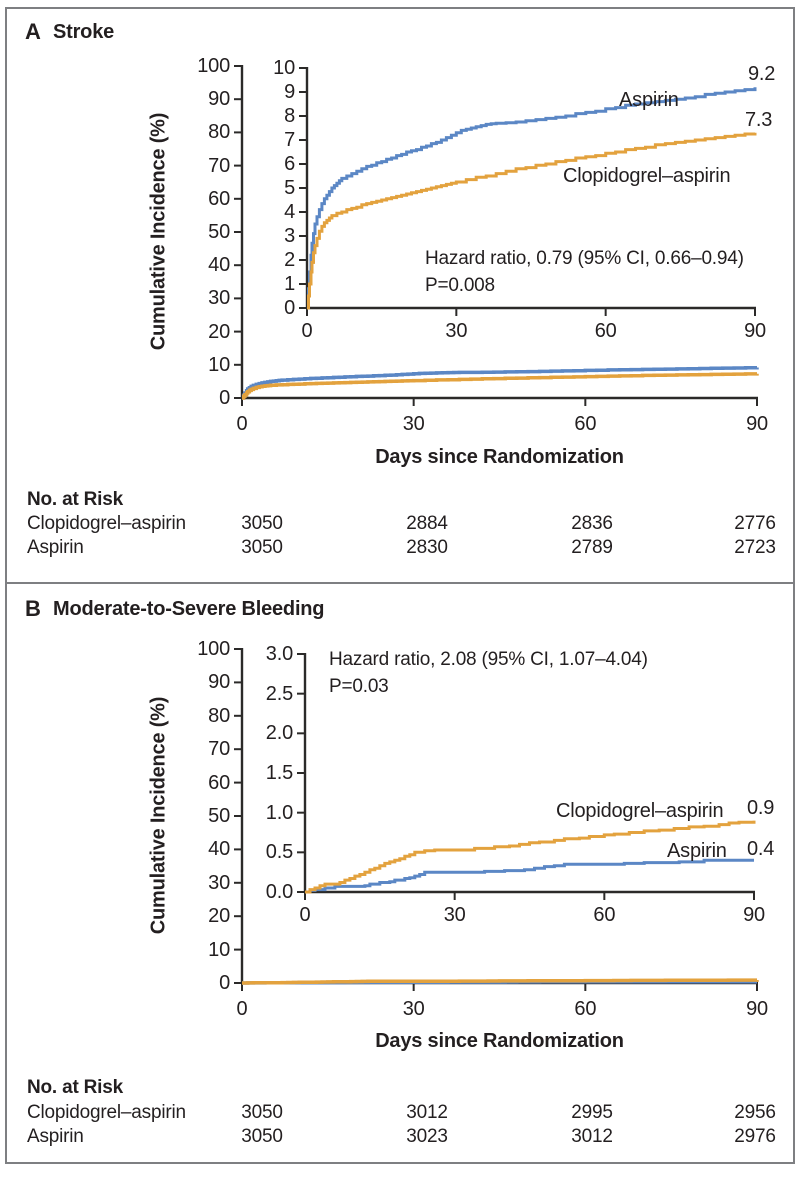  What do you see at coordinates (279, 733) in the screenshot?
I see `y-tick-label: 2.0` at bounding box center [279, 733].